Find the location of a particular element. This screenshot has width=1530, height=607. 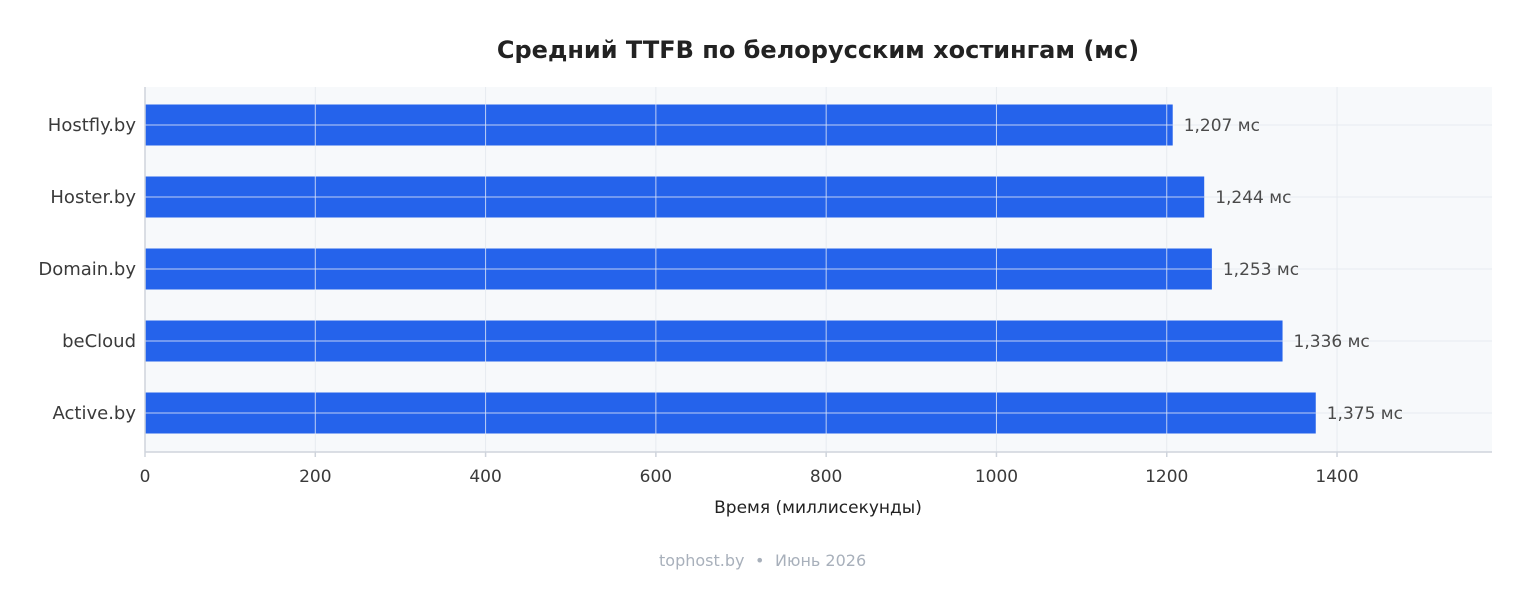

bar-value-label: 1,253 мс is located at coordinates (1261, 270).